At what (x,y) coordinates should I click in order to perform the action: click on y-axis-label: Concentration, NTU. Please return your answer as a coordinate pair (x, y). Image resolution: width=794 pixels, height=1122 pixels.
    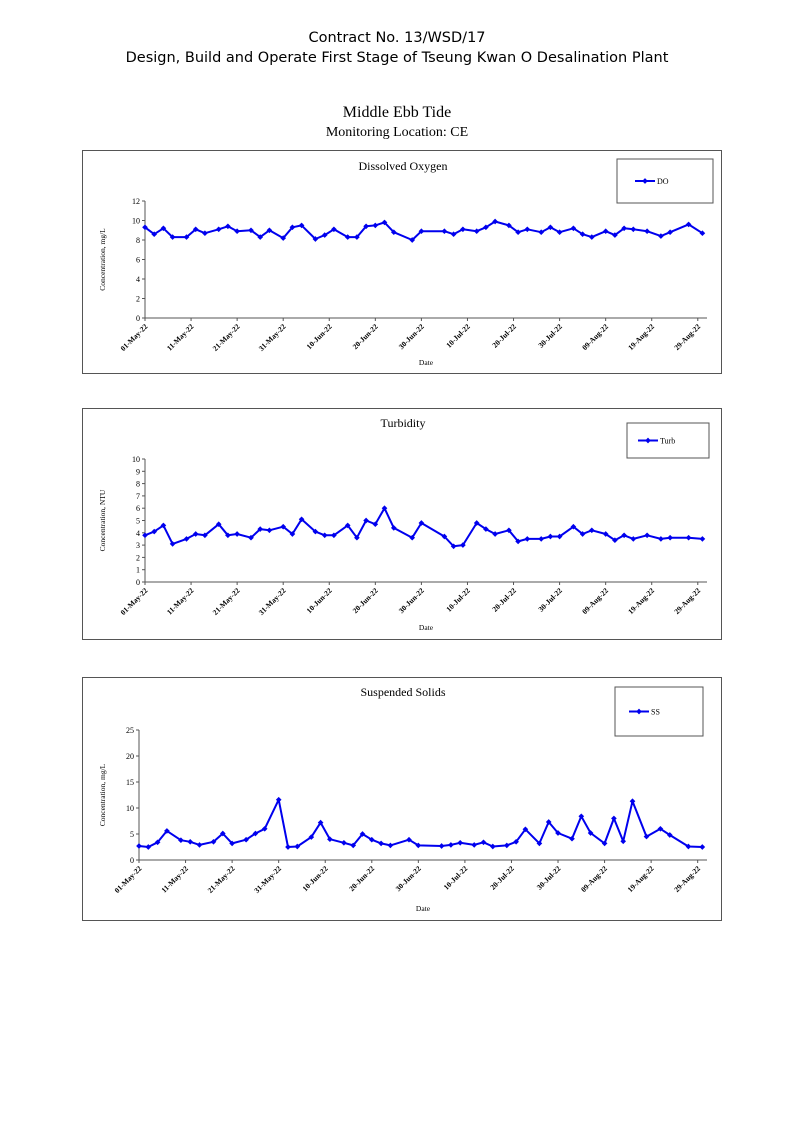
    Looking at the image, I should click on (102, 520).